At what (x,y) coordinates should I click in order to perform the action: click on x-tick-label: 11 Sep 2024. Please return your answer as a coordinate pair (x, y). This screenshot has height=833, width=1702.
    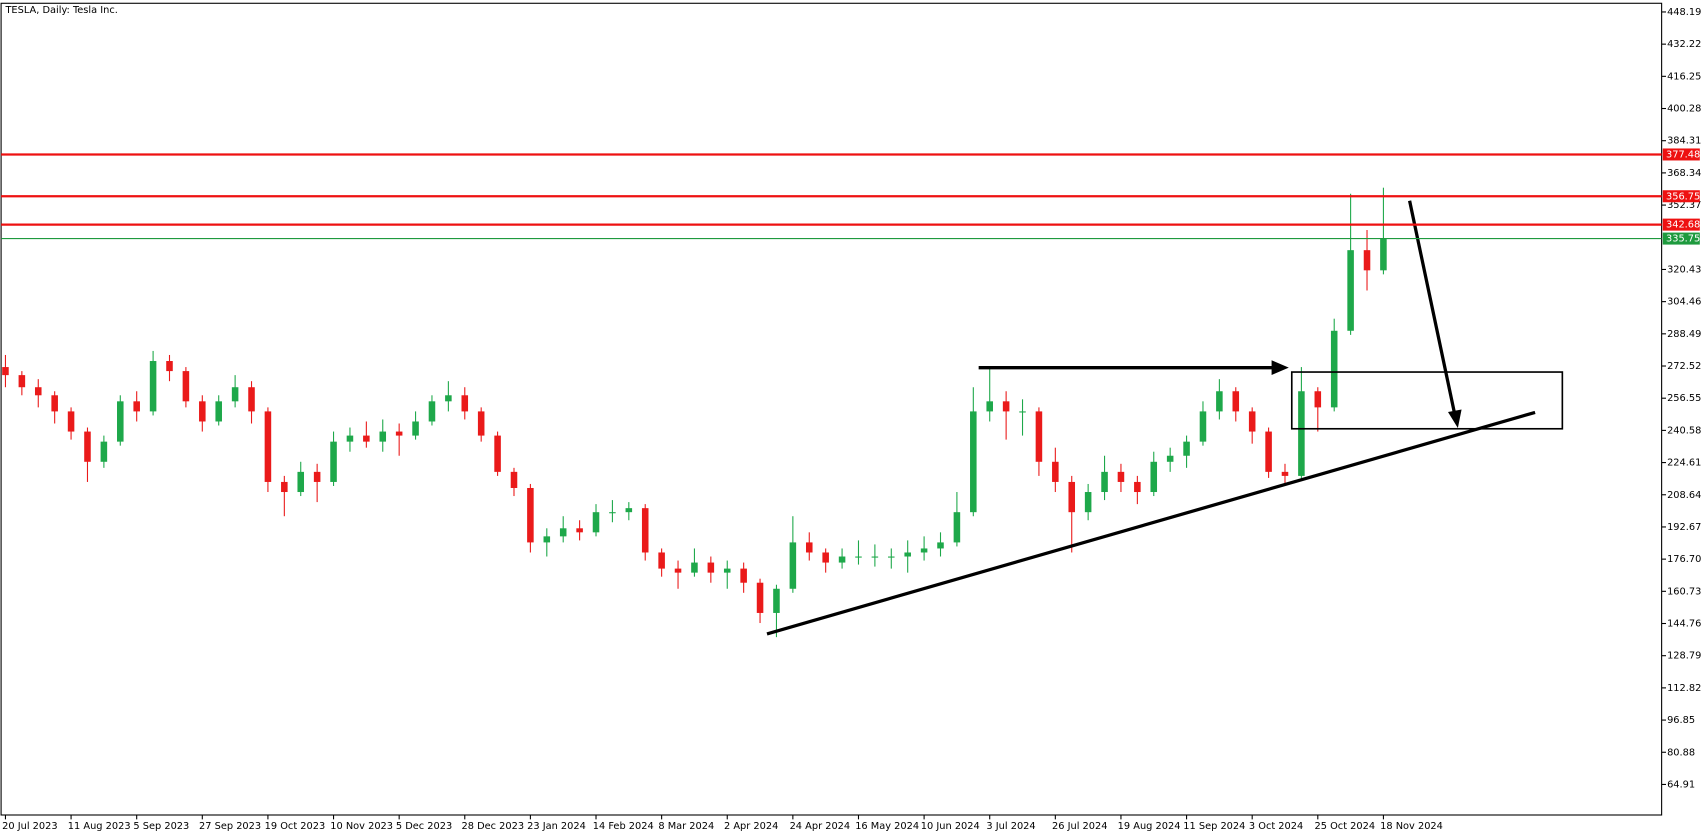
    Looking at the image, I should click on (1214, 826).